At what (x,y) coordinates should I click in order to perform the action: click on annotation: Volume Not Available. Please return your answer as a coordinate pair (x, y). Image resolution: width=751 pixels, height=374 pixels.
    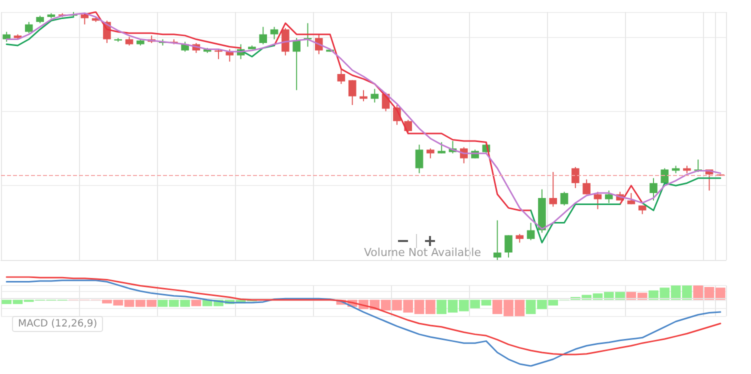
    Looking at the image, I should click on (423, 252).